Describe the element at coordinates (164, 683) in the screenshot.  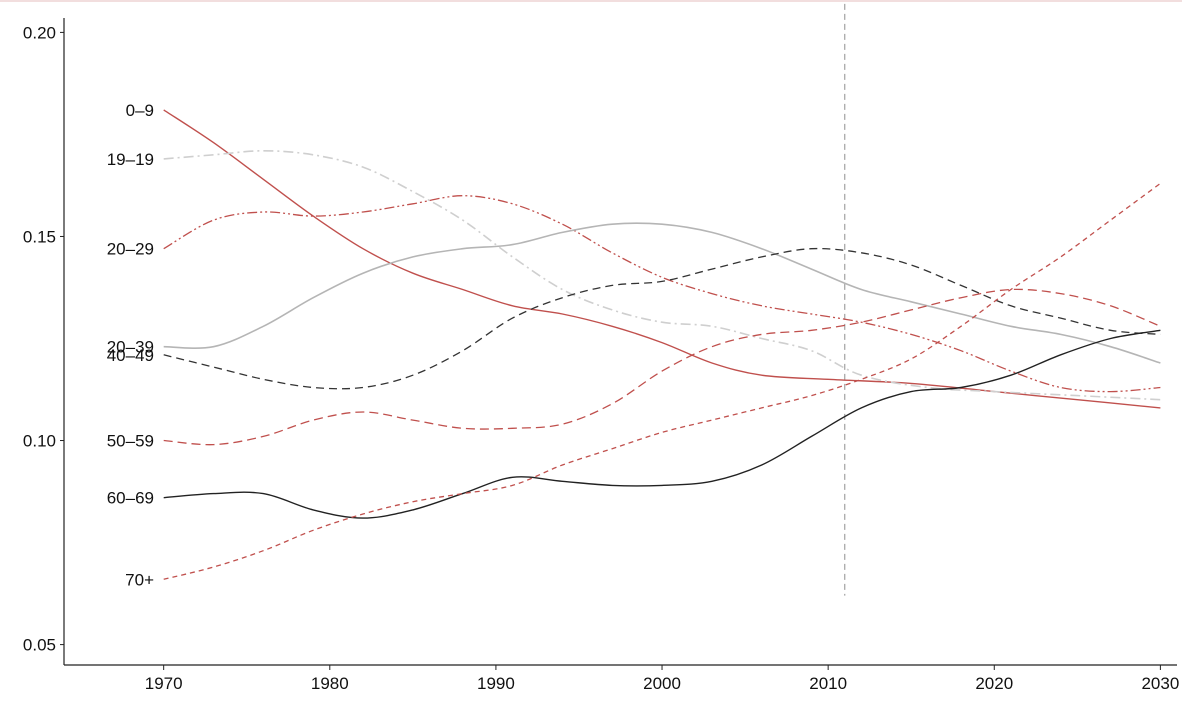
I see `x-tick-label-1970: 1970` at that location.